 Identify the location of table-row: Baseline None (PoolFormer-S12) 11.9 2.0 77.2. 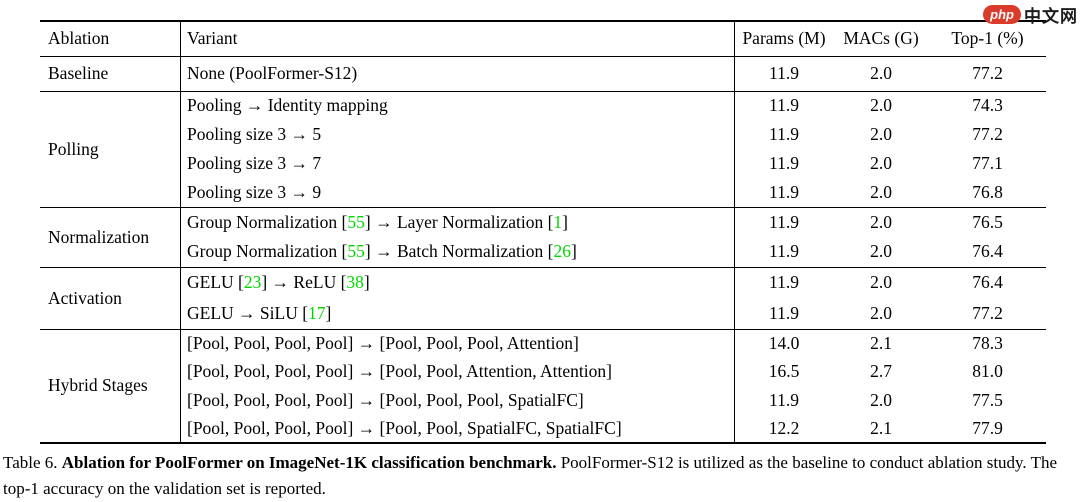
(543, 73).